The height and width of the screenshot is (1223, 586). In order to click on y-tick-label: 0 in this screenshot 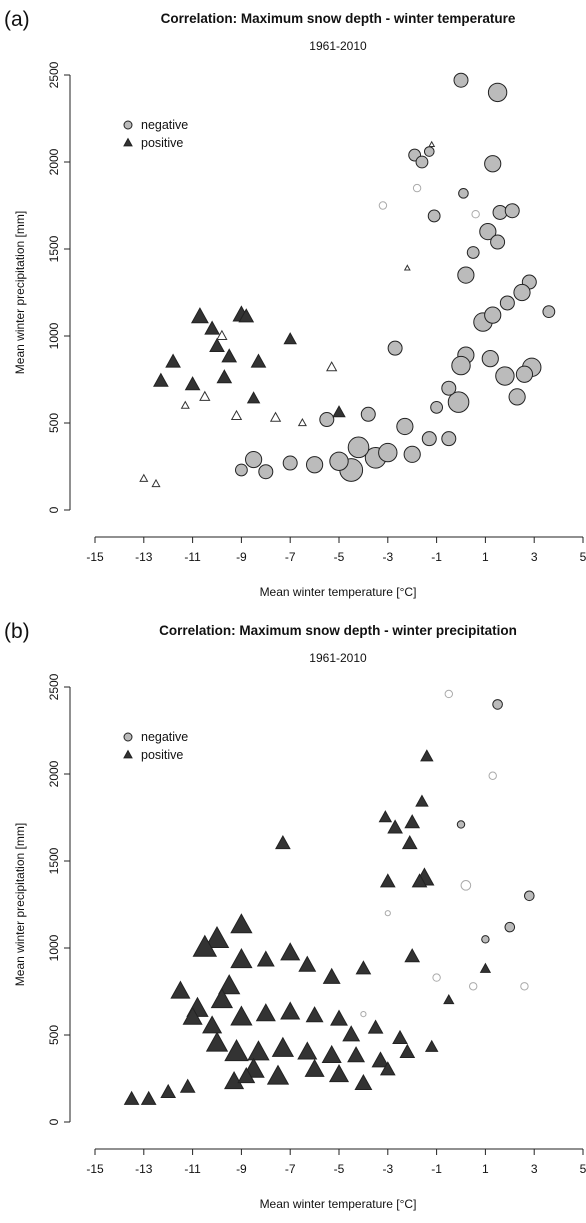, I will do `click(54, 509)`.